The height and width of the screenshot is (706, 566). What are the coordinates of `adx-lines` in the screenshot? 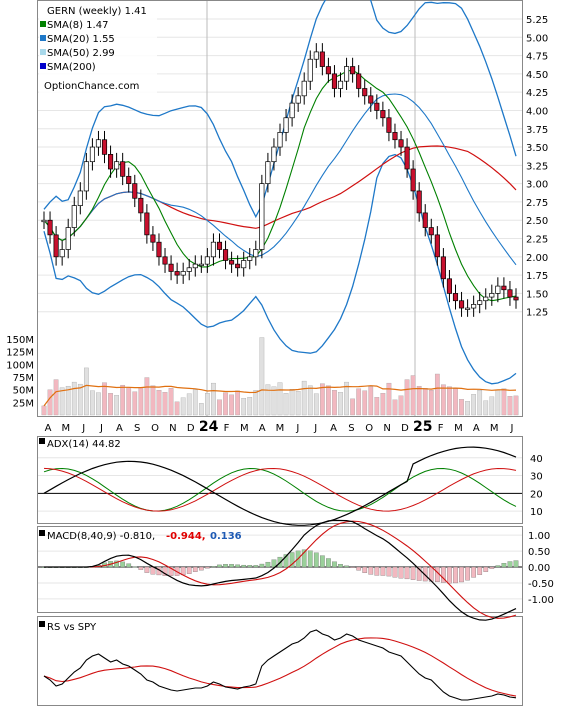 It's located at (280, 486).